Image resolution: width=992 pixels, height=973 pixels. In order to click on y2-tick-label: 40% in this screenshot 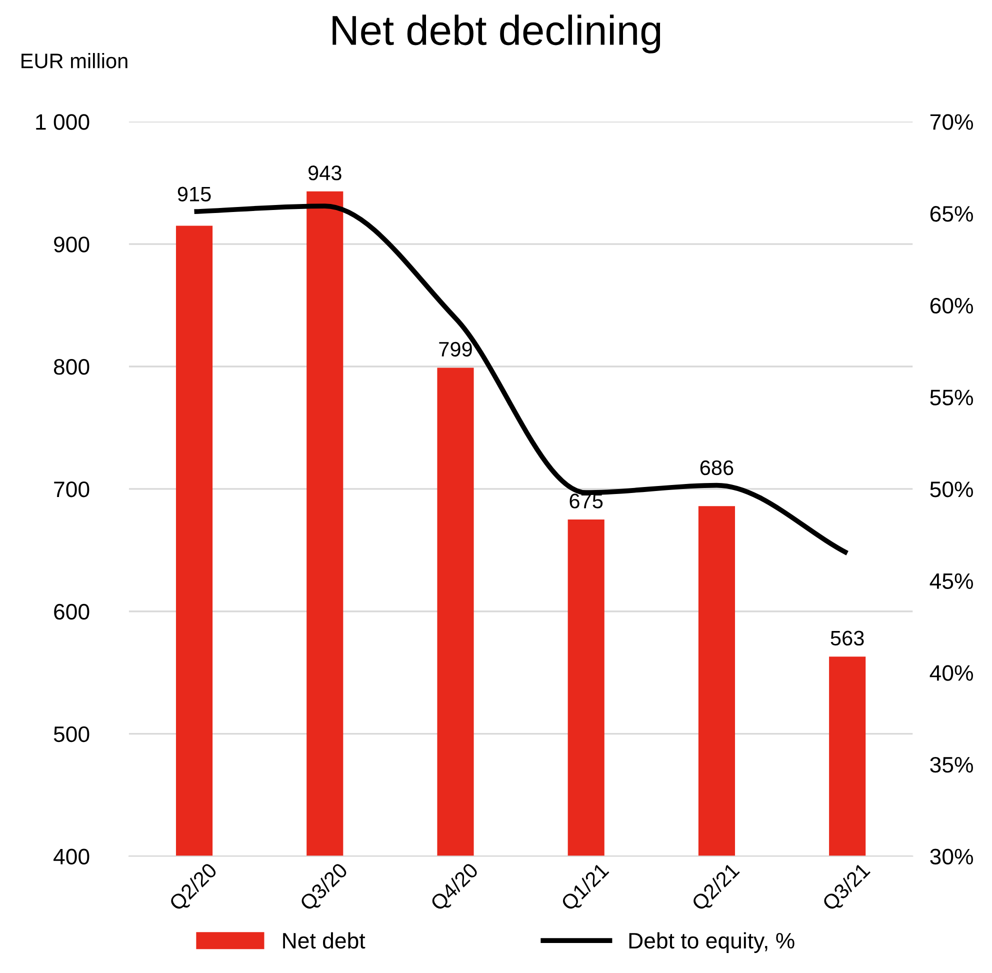, I will do `click(951, 673)`.